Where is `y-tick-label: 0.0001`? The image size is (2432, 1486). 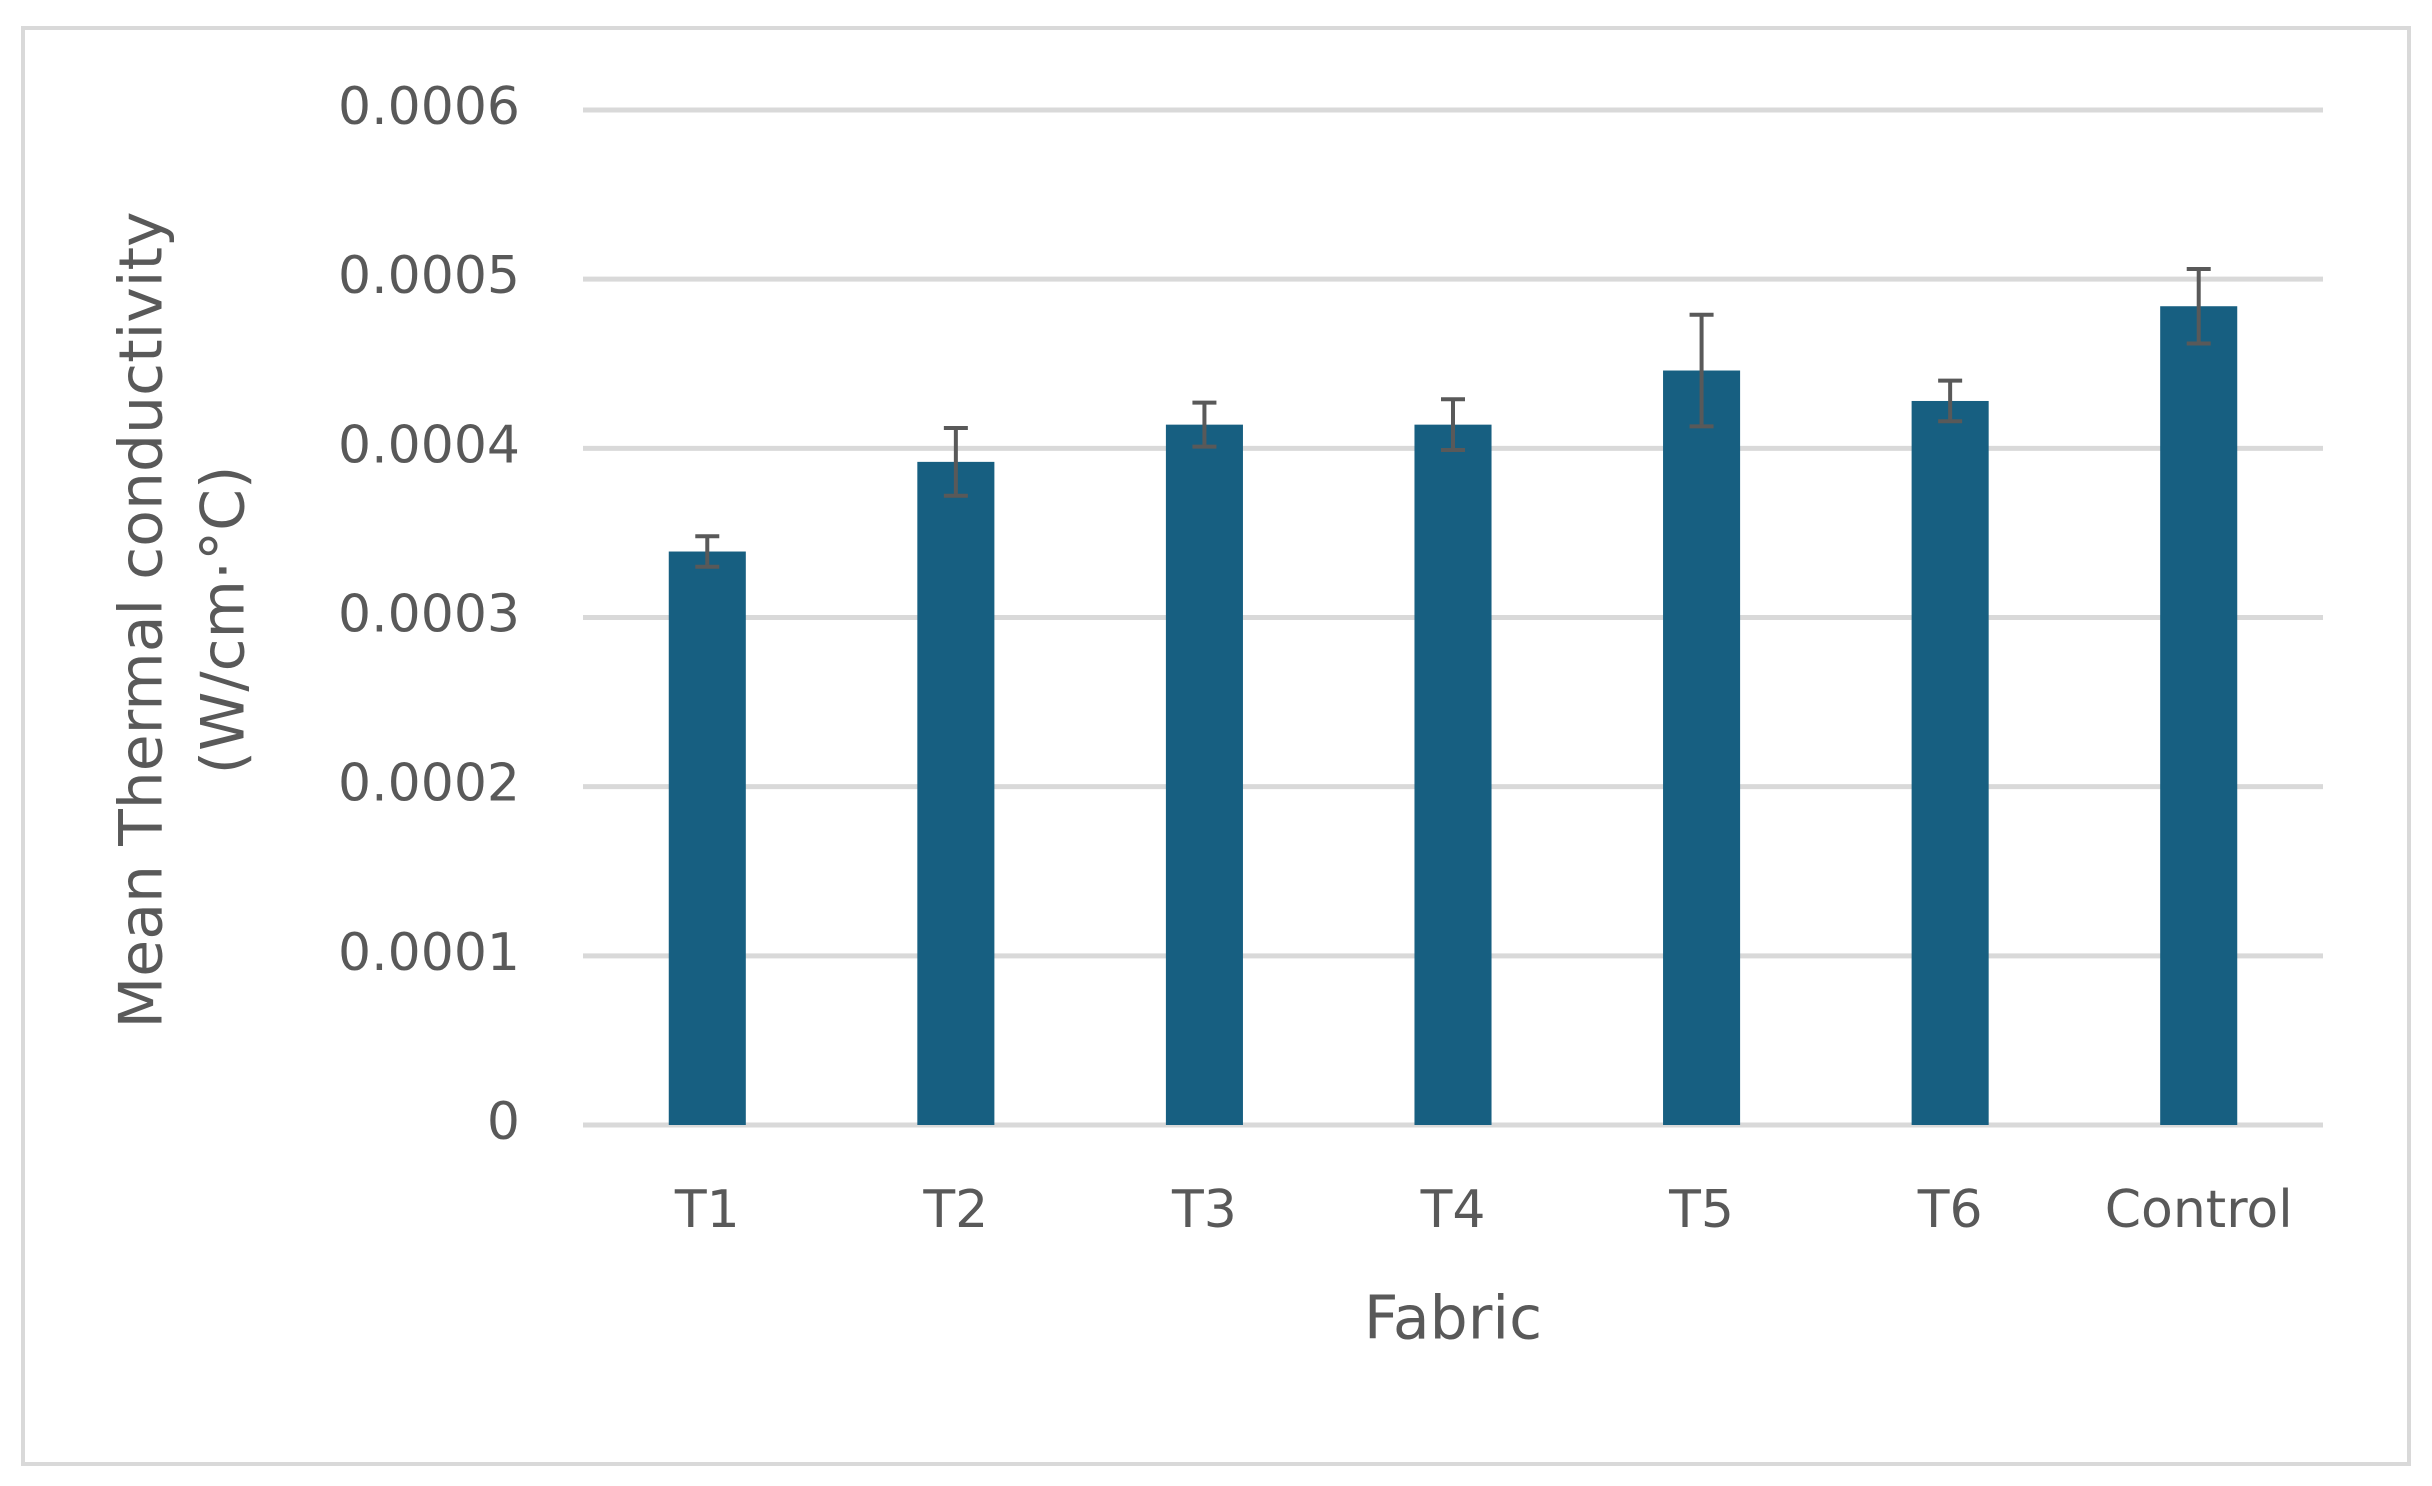 y-tick-label: 0.0001 is located at coordinates (429, 953).